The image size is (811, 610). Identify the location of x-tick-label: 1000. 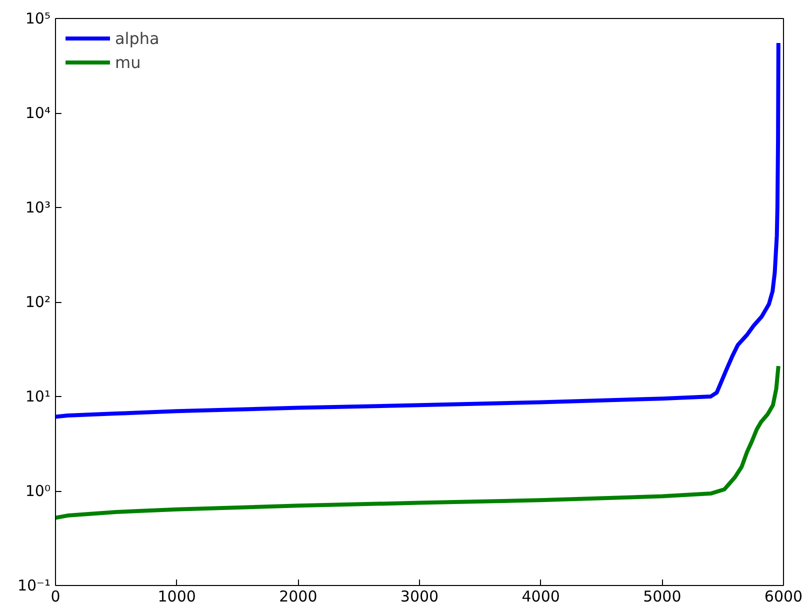
(177, 597).